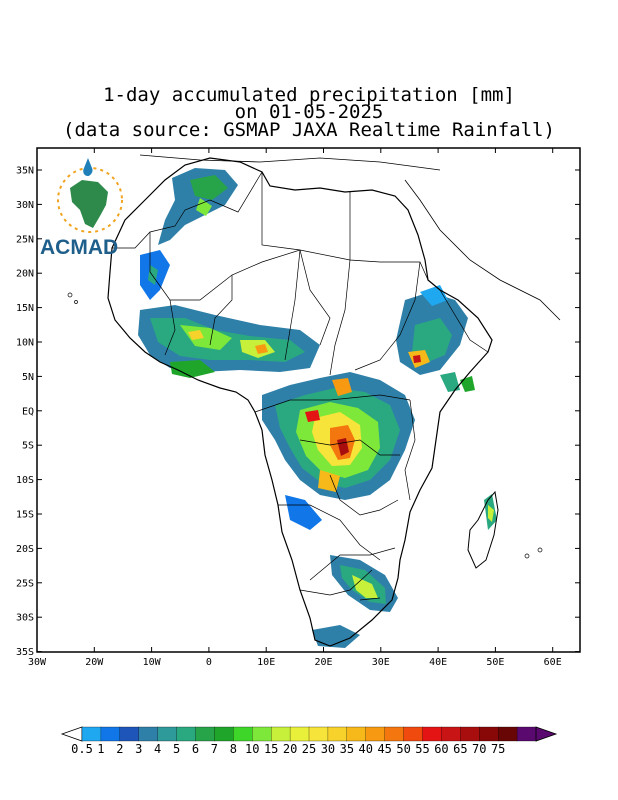  Describe the element at coordinates (323, 662) in the screenshot. I see `lon-tick-label: 20E` at that location.